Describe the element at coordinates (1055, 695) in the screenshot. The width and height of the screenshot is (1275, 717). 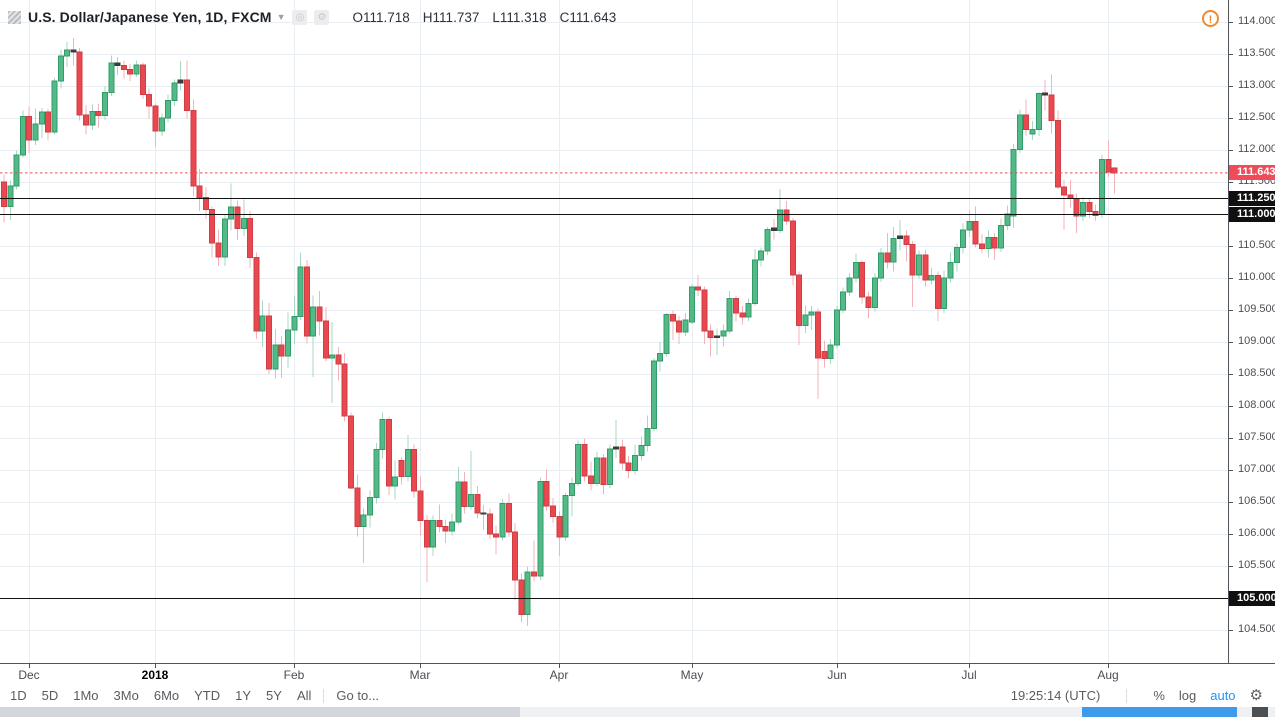
I see `clock-utc: 19:25:14 (UTC)` at that location.